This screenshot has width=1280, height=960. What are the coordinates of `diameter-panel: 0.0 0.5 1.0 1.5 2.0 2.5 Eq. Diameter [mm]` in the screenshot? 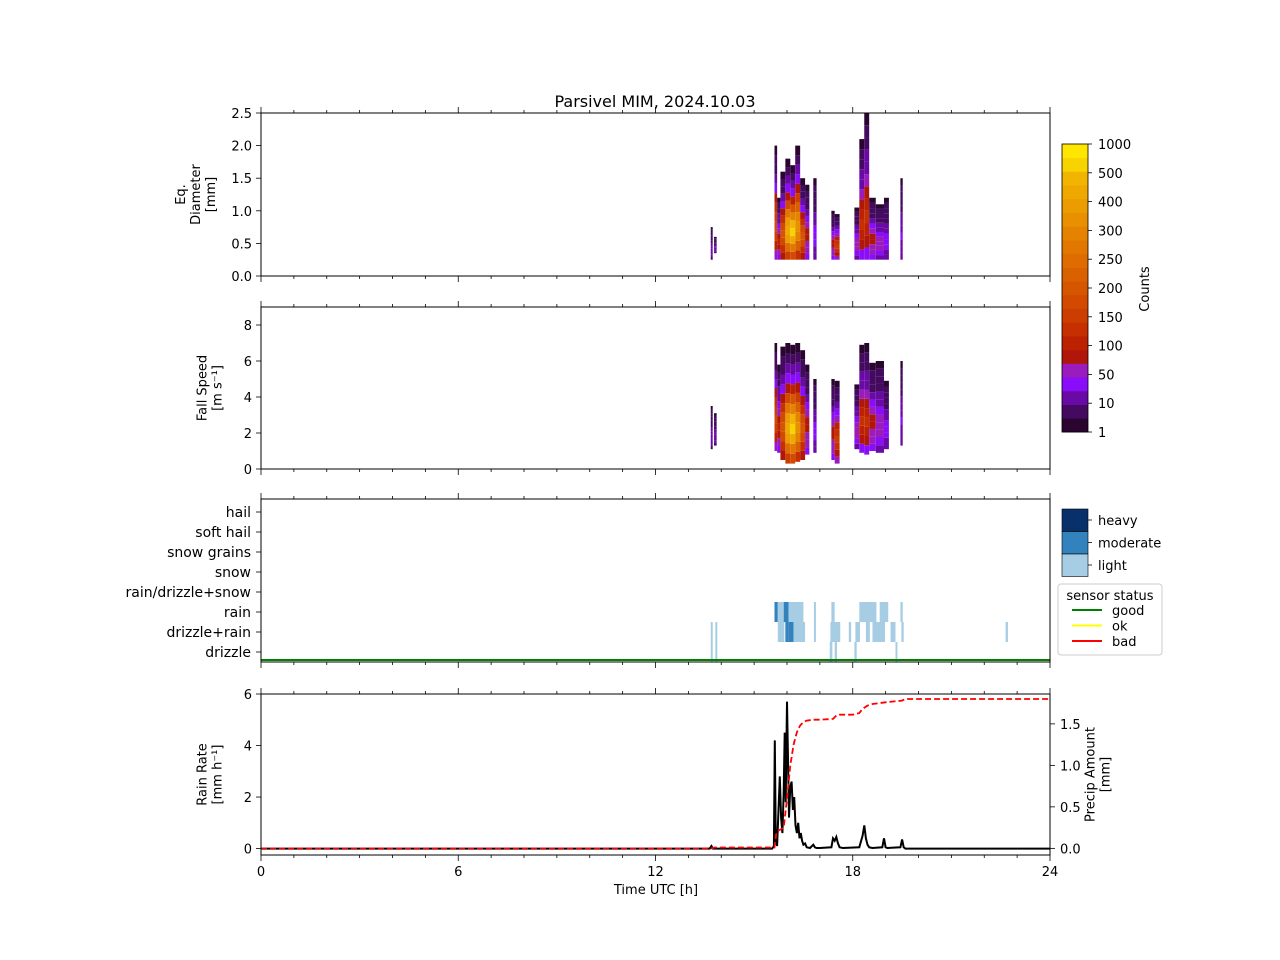 It's located at (612, 196).